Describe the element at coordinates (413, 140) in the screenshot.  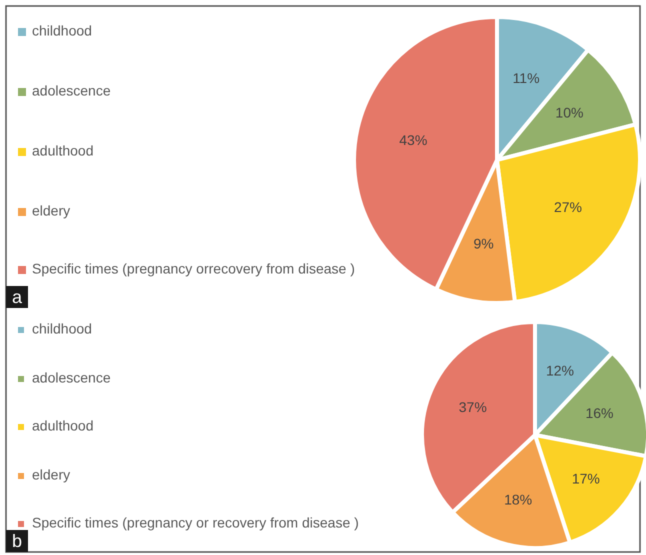
I see `data-label: 43%` at that location.